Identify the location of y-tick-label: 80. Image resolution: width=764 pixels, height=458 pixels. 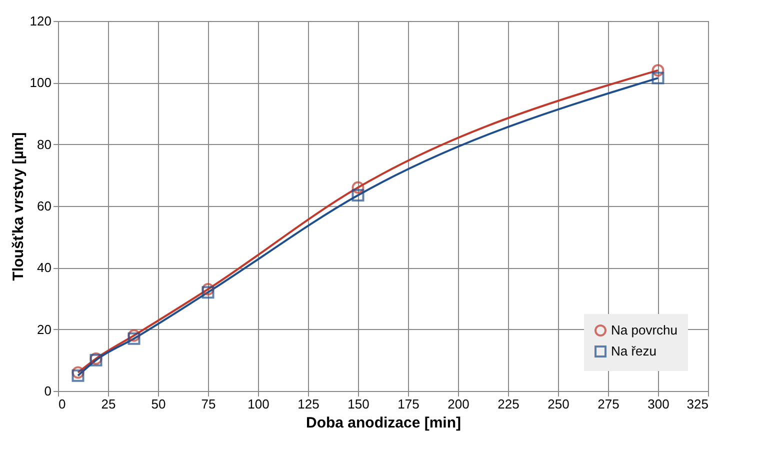
(44, 144).